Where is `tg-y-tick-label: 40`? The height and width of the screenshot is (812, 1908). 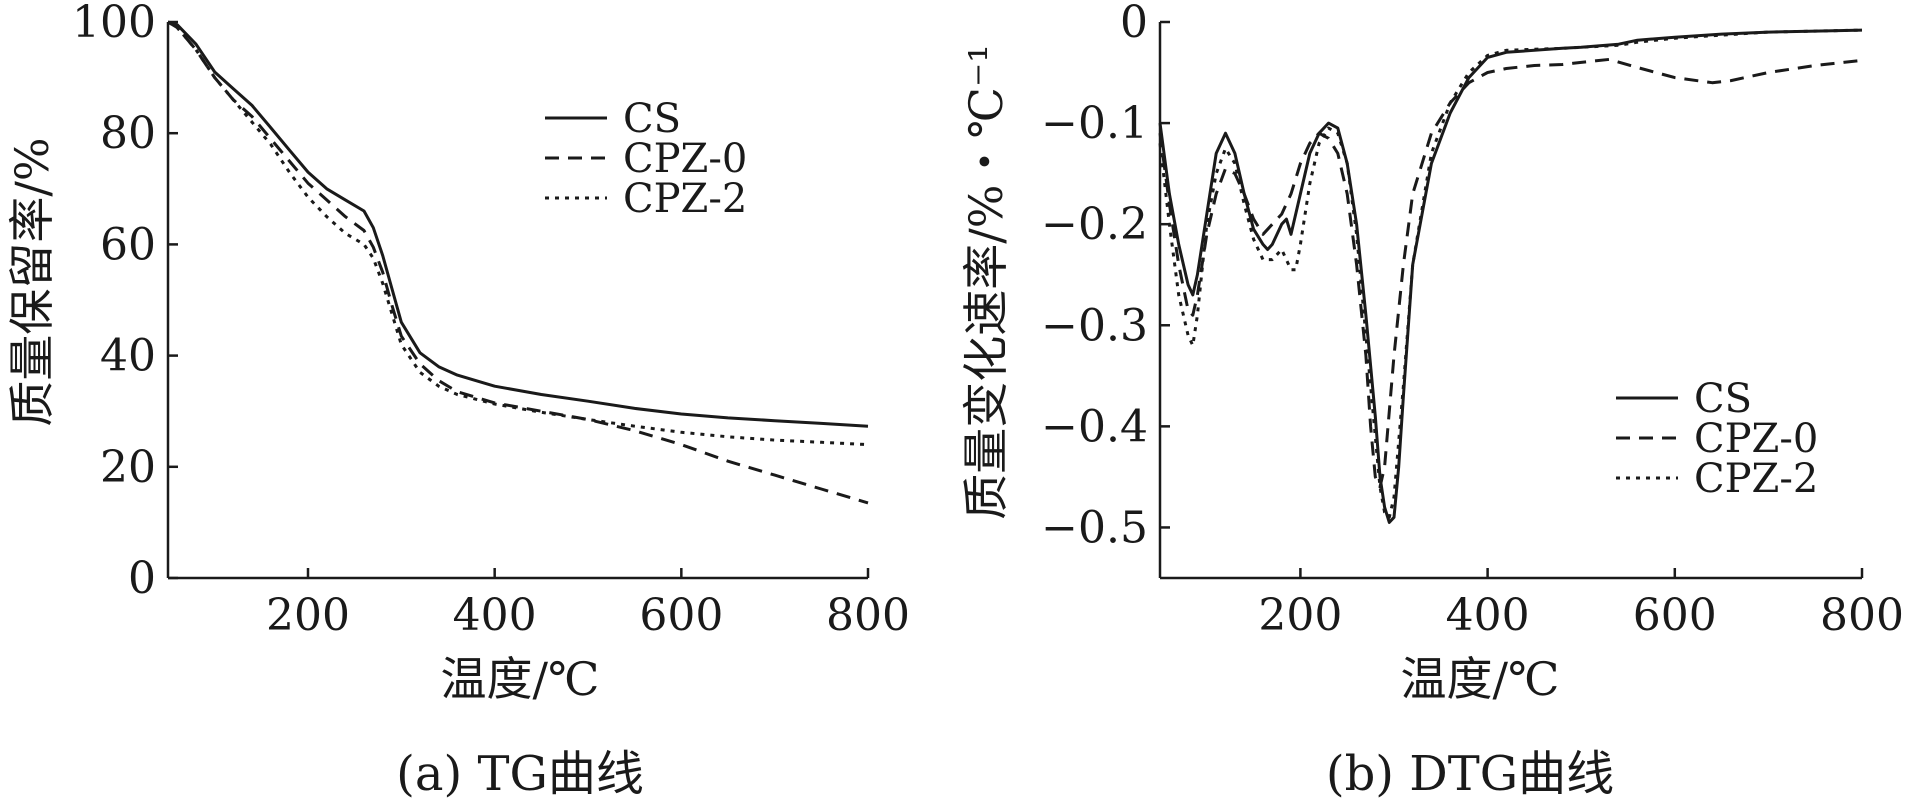 tg-y-tick-label: 40 is located at coordinates (128, 356).